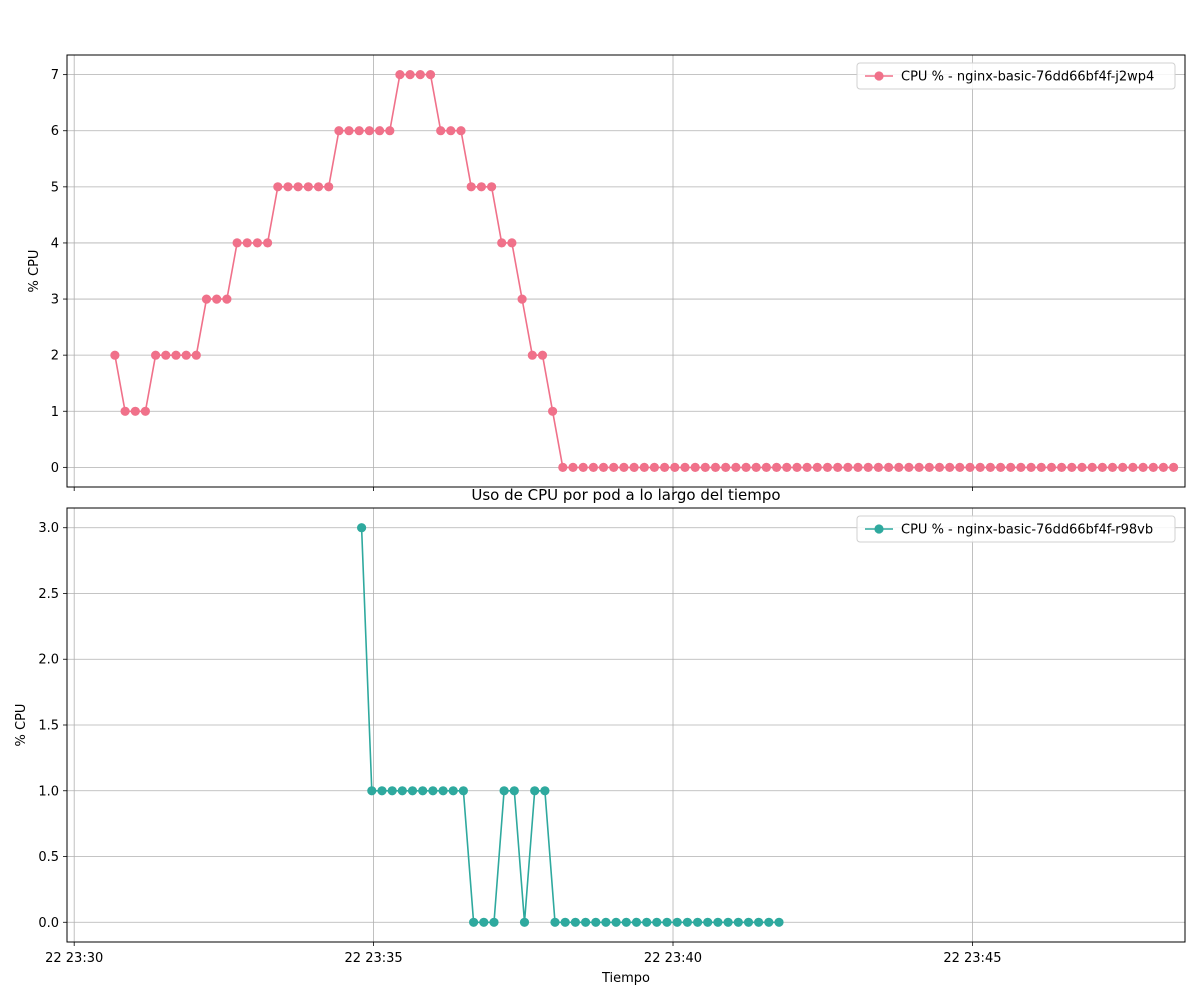 The width and height of the screenshot is (1200, 1000). What do you see at coordinates (972, 958) in the screenshot?
I see `x-tick-label: 22 23:45` at bounding box center [972, 958].